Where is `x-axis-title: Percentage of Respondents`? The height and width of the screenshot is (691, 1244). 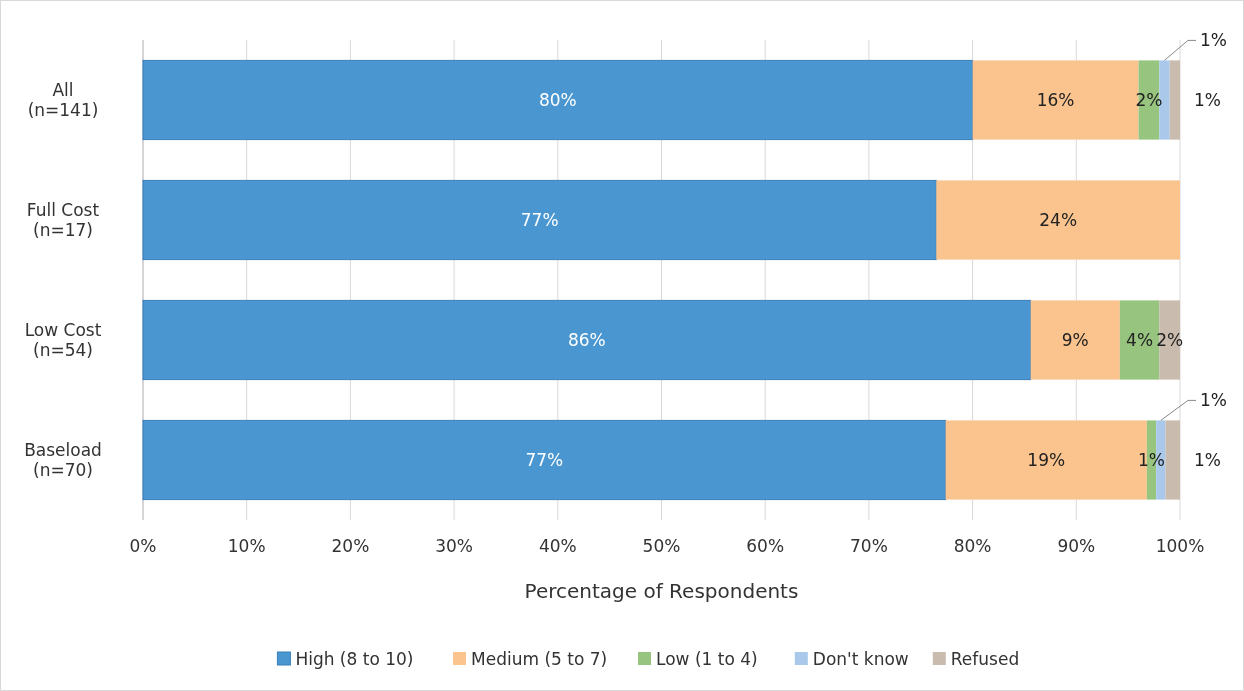
x-axis-title: Percentage of Respondents is located at coordinates (661, 591).